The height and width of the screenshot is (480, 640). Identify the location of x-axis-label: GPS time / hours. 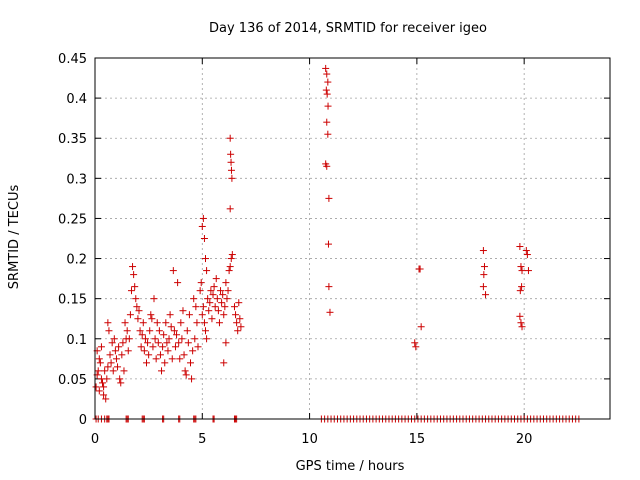
(350, 466).